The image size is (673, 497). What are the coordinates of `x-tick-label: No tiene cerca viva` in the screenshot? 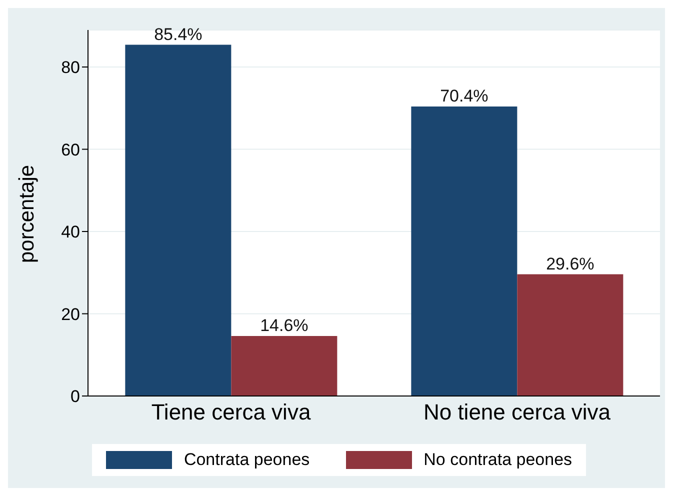 It's located at (517, 412).